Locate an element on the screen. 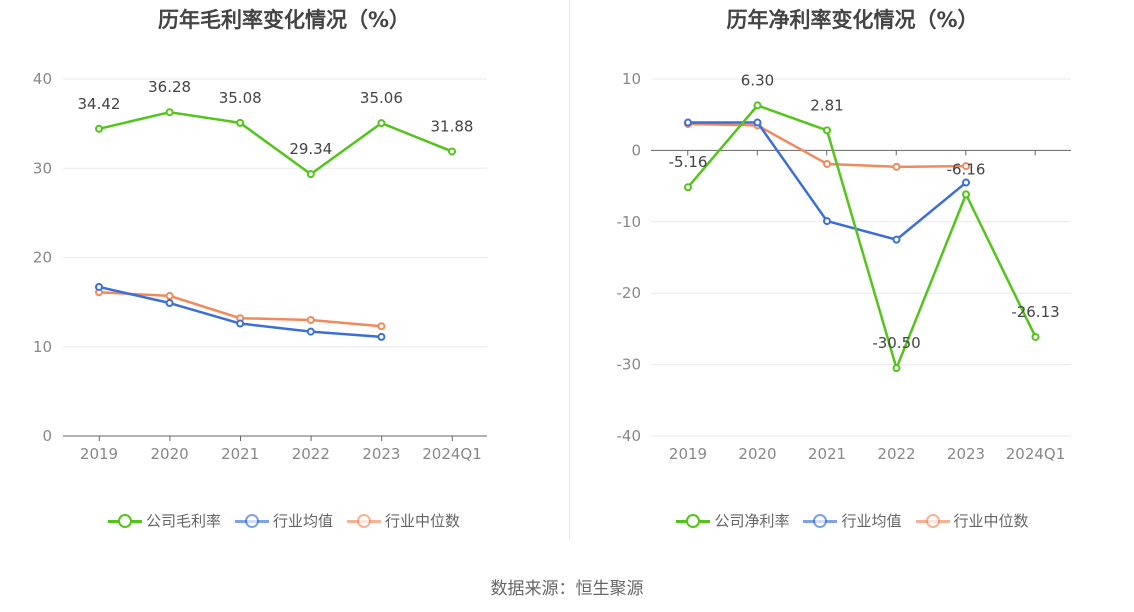  legend-item: 公司净利率 is located at coordinates (732, 520).